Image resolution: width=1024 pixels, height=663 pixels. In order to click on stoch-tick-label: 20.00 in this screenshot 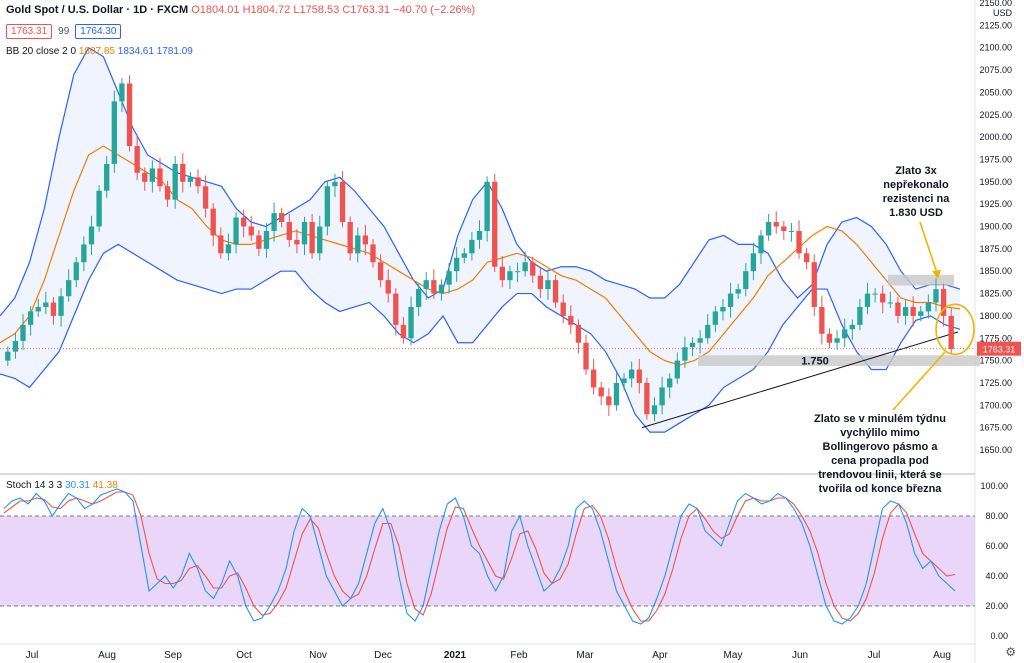, I will do `click(996, 606)`.